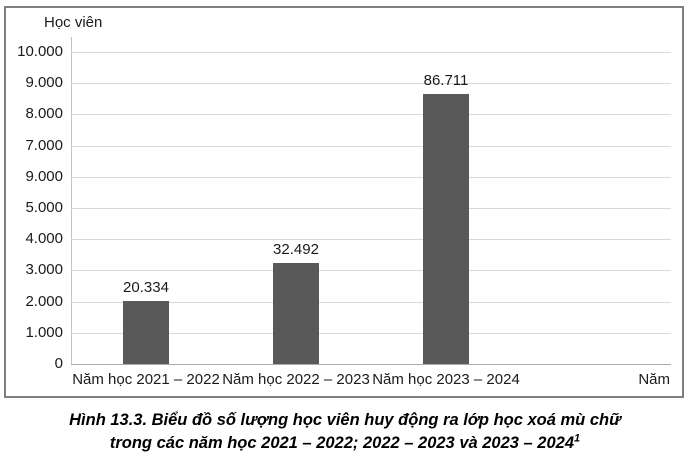  I want to click on y-tick-label: 1.000, so click(44, 332).